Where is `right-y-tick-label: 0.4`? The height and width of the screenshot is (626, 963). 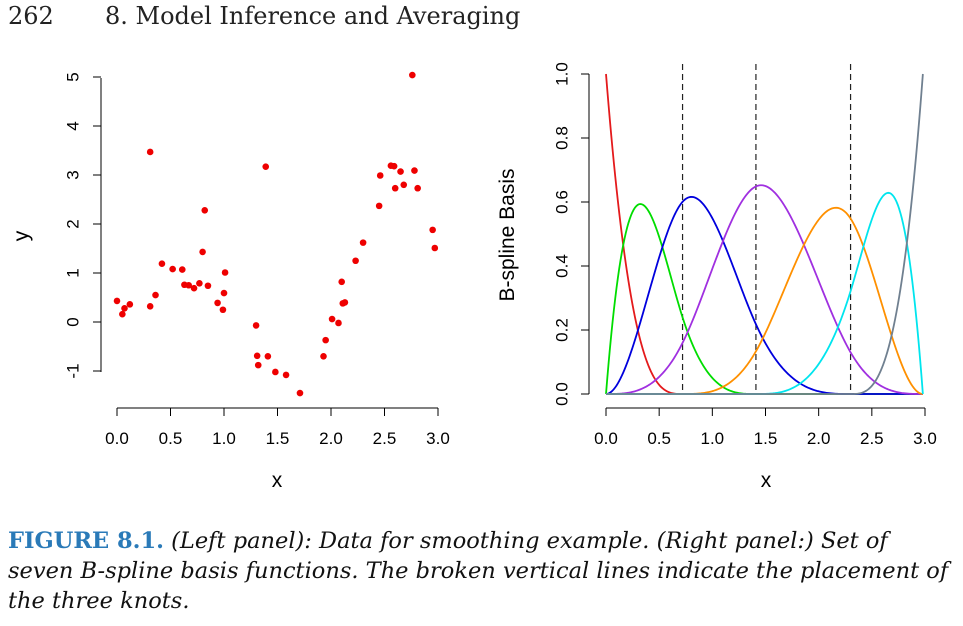 right-y-tick-label: 0.4 is located at coordinates (561, 266).